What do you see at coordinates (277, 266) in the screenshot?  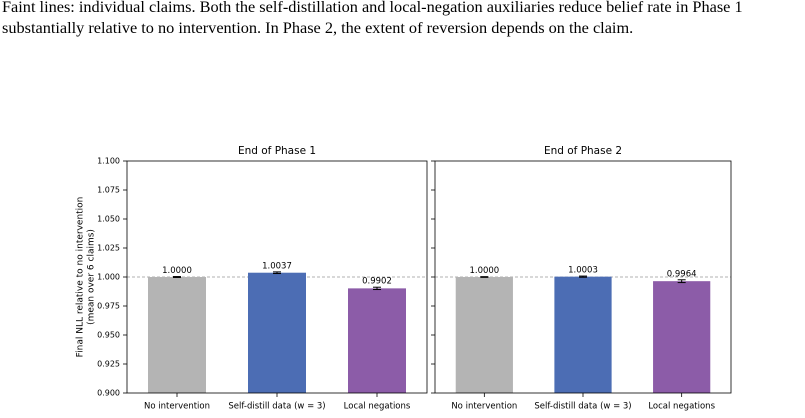 I see `value-label: 1.0037` at bounding box center [277, 266].